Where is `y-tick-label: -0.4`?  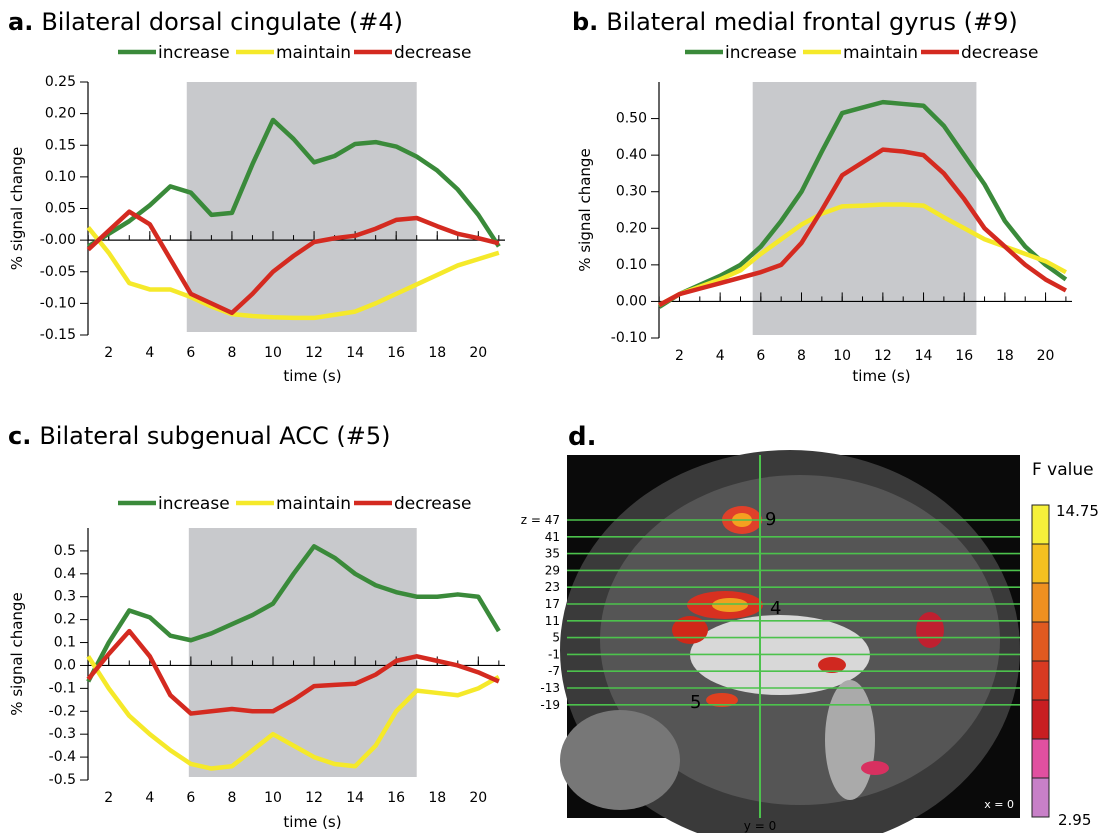 y-tick-label: -0.4 is located at coordinates (62, 757).